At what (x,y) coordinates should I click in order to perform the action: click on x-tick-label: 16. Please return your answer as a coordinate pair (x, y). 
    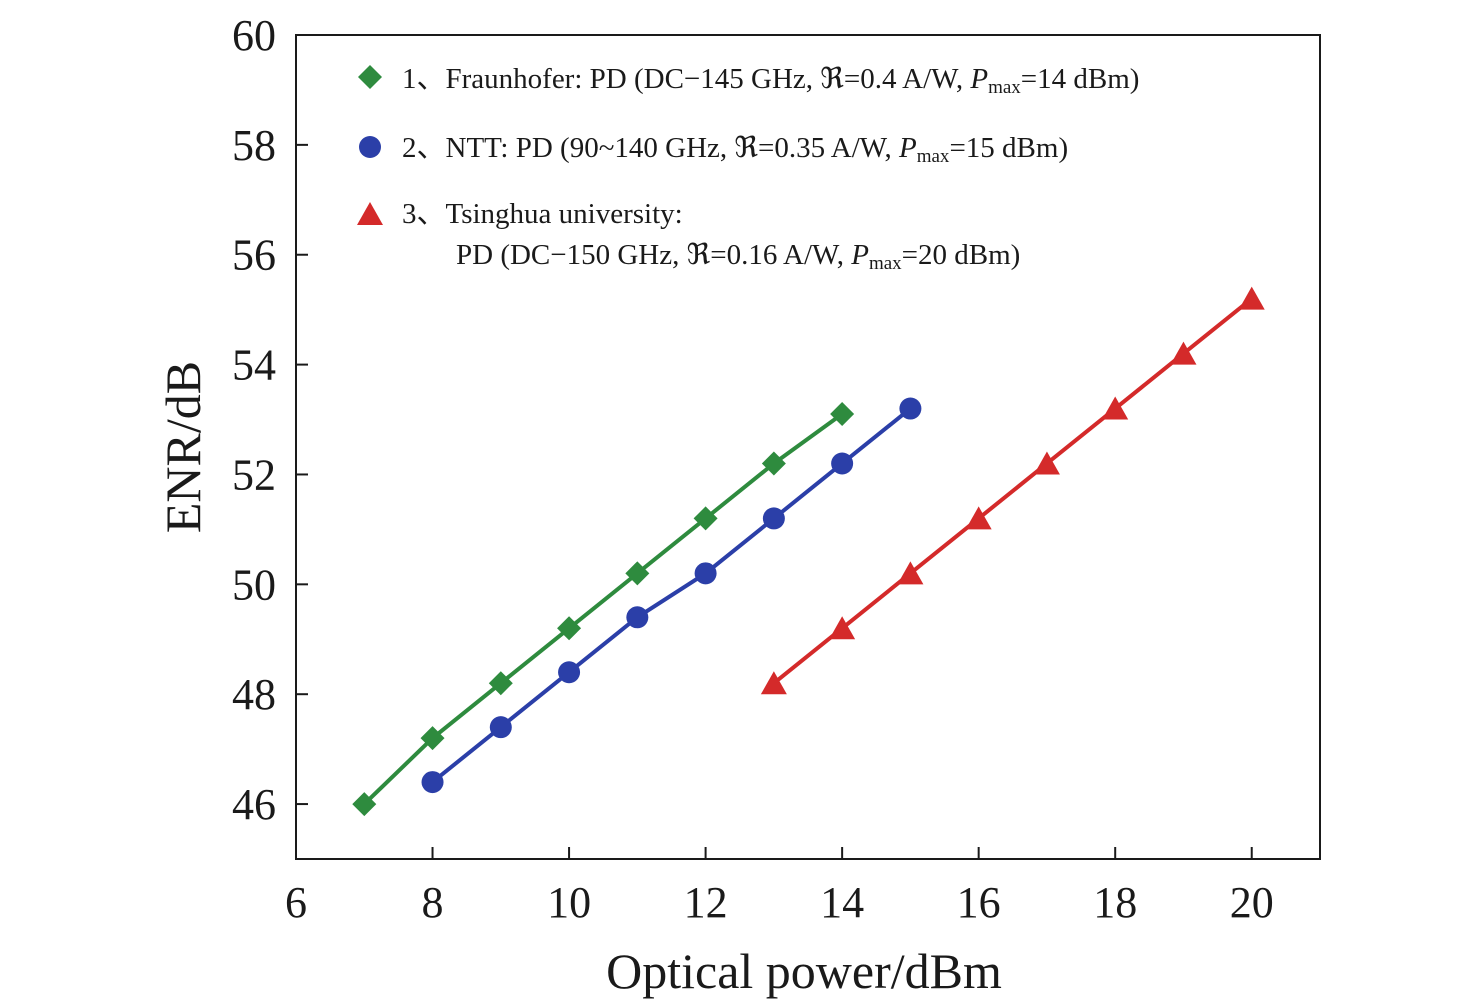
    Looking at the image, I should click on (979, 902).